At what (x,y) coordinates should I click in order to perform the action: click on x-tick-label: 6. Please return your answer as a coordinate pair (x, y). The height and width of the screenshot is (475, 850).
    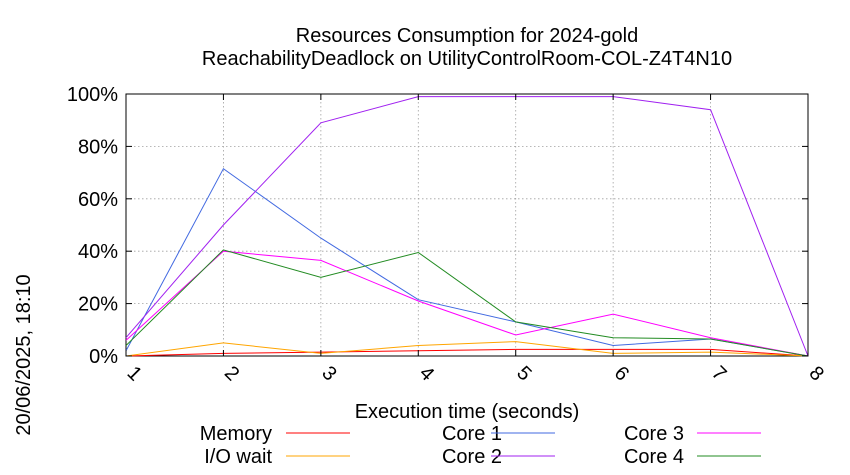
    Looking at the image, I should click on (621, 373).